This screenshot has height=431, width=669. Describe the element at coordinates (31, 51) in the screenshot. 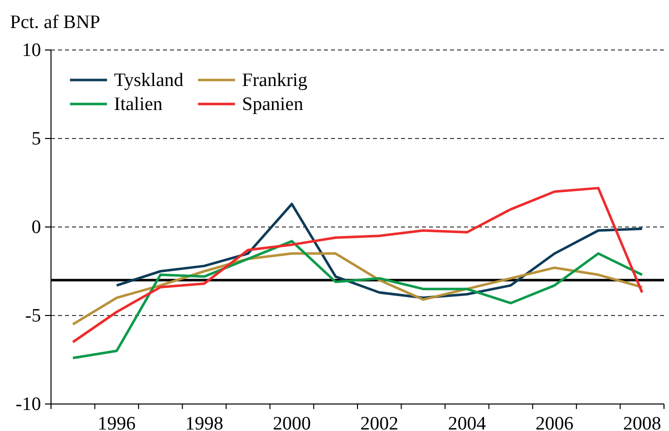

I see `y-tick-label: 10` at that location.